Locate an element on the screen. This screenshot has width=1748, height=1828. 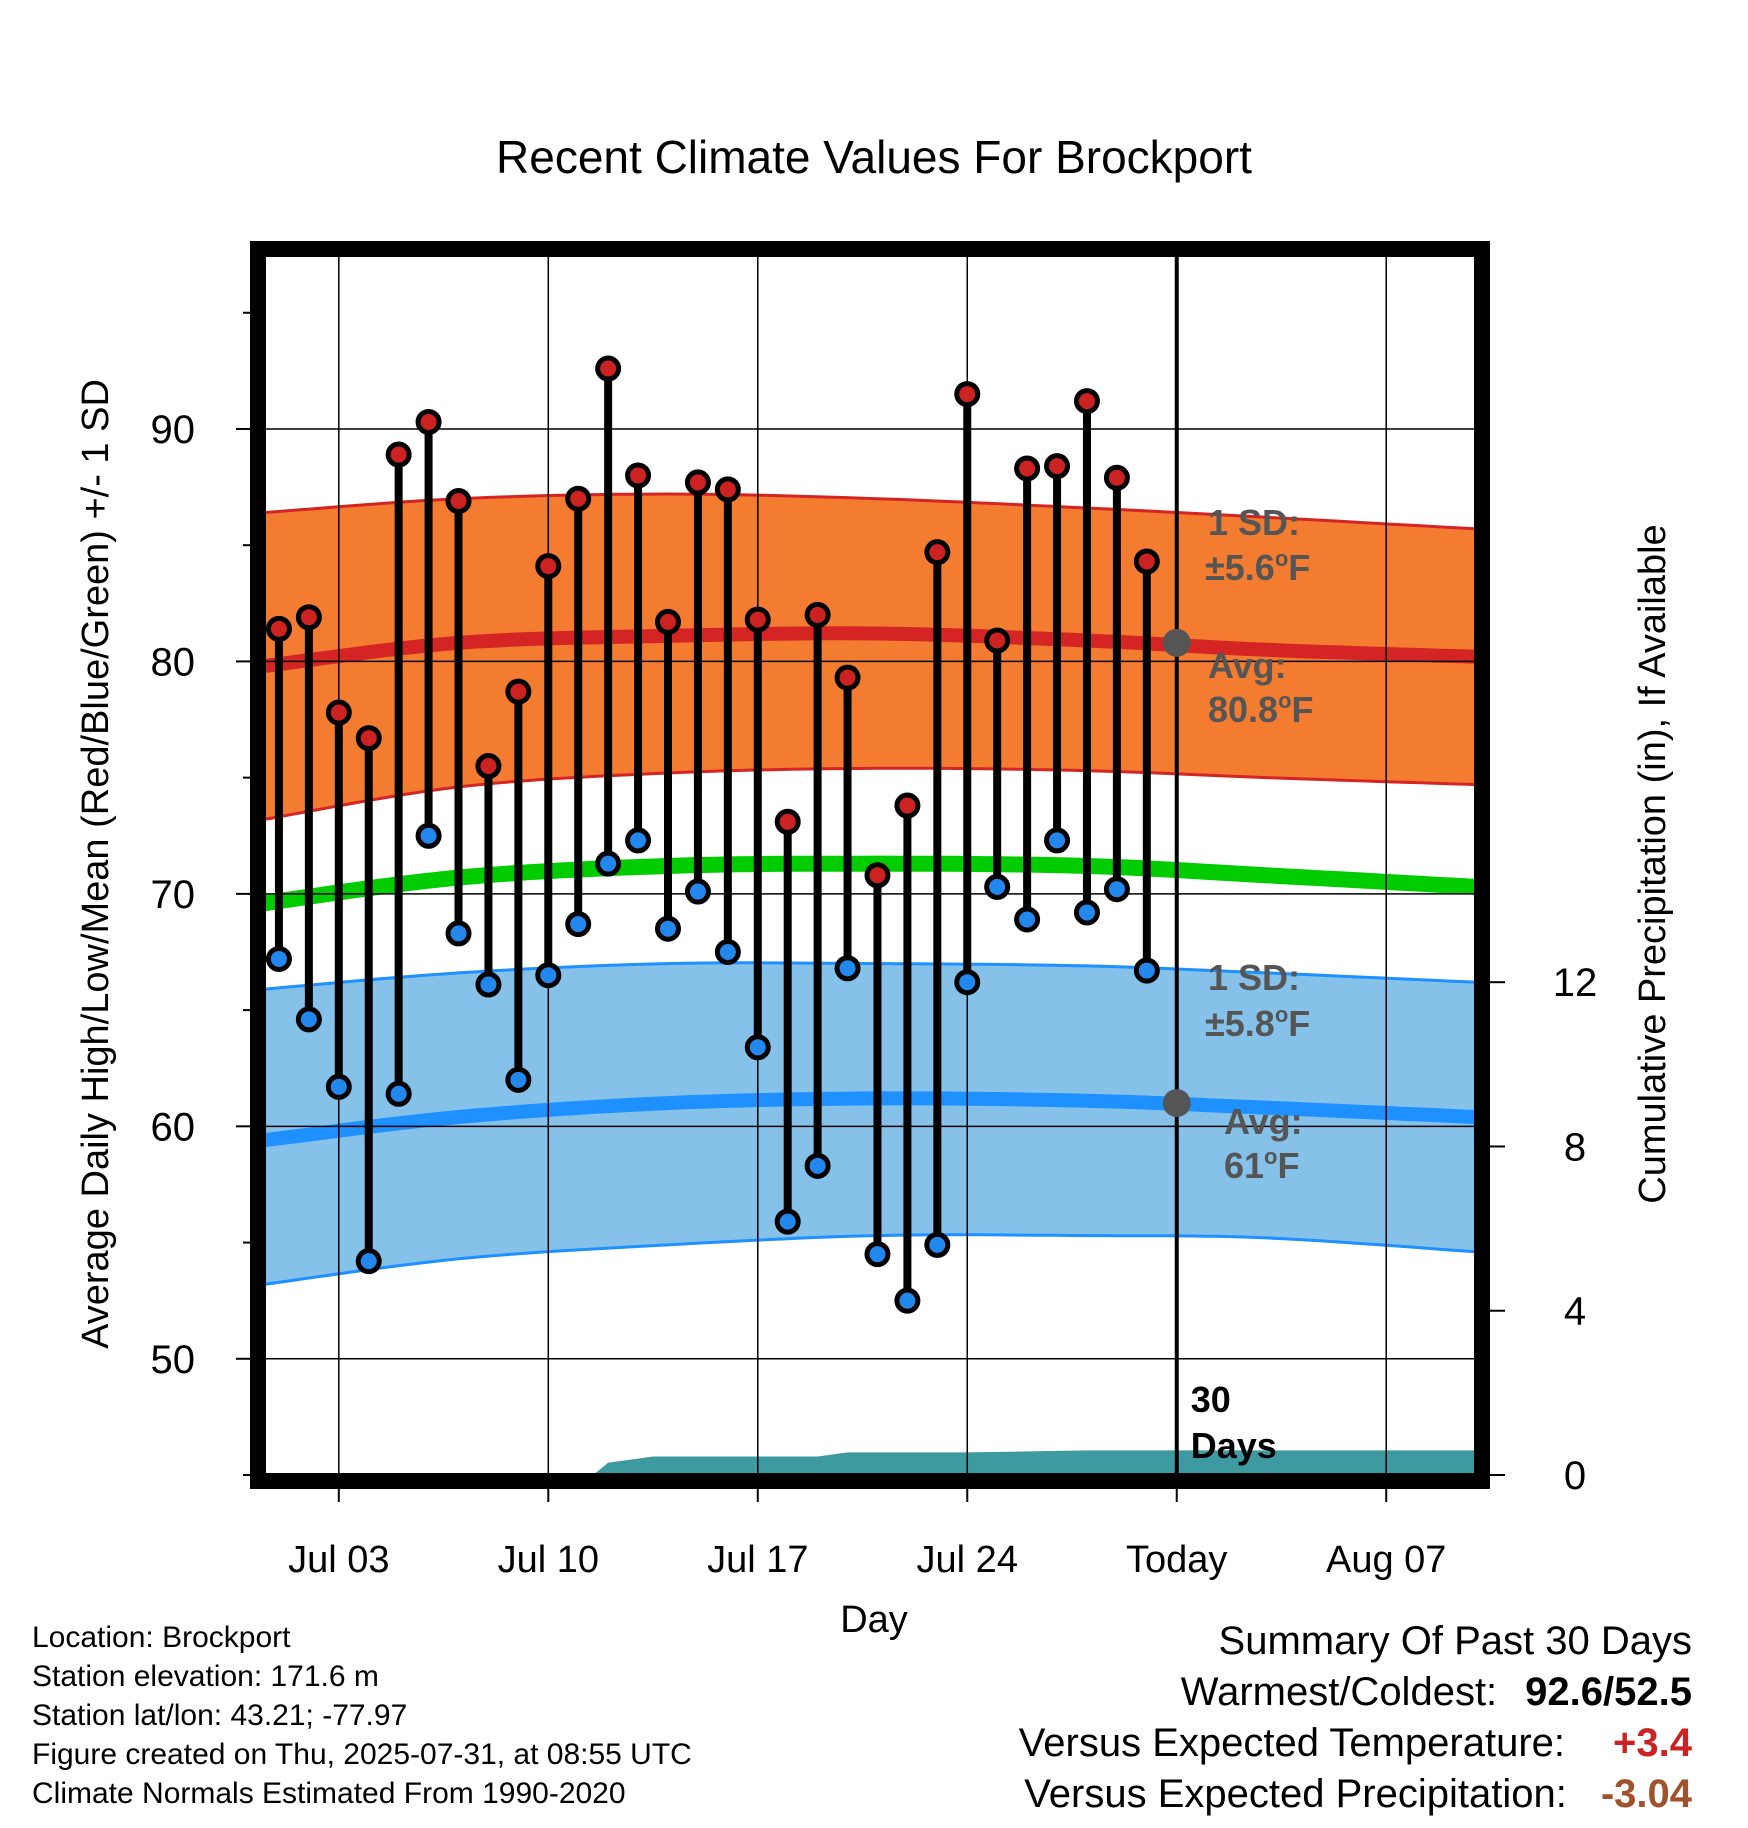
today-days-label-0: 30 is located at coordinates (1211, 1399).